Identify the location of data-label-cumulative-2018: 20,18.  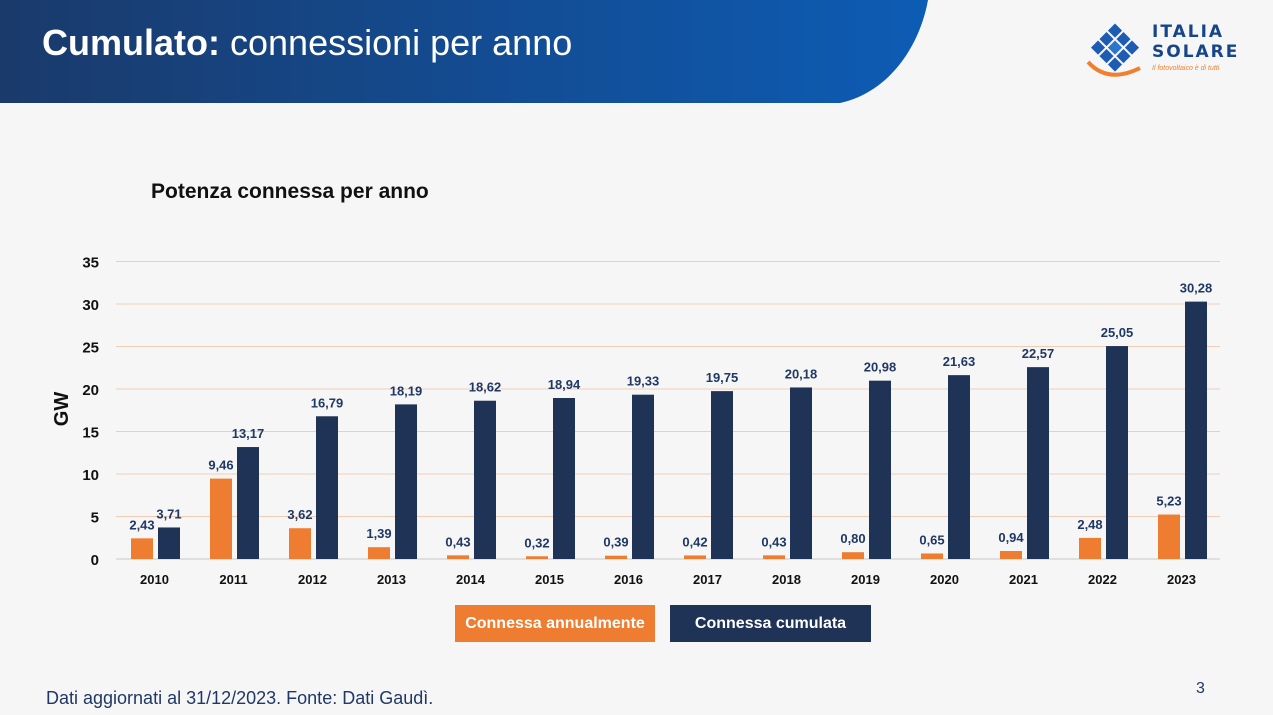
(801, 373).